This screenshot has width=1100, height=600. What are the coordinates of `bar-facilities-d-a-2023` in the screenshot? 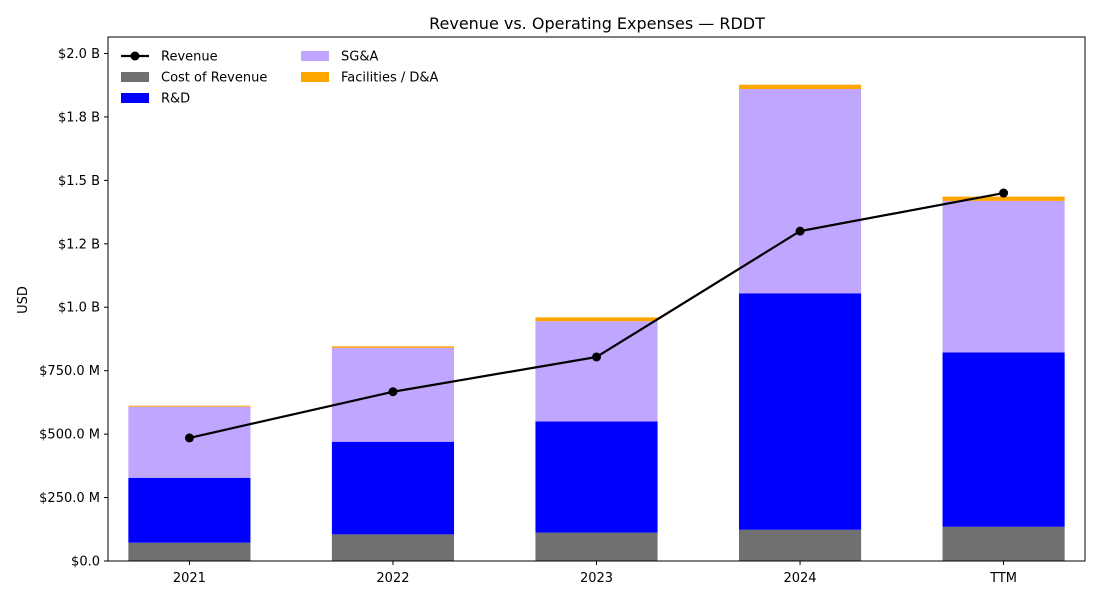 It's located at (596, 319).